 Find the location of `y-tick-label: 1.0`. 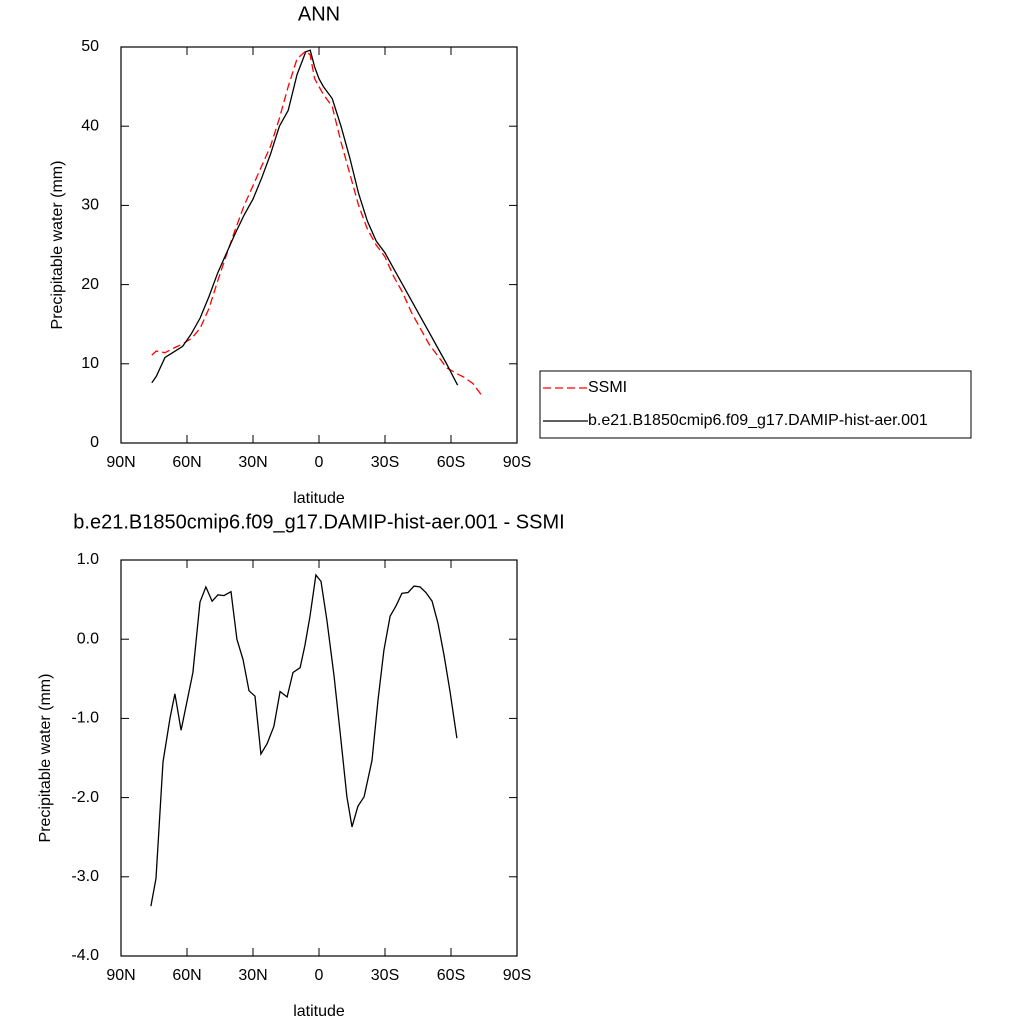

y-tick-label: 1.0 is located at coordinates (88, 559).